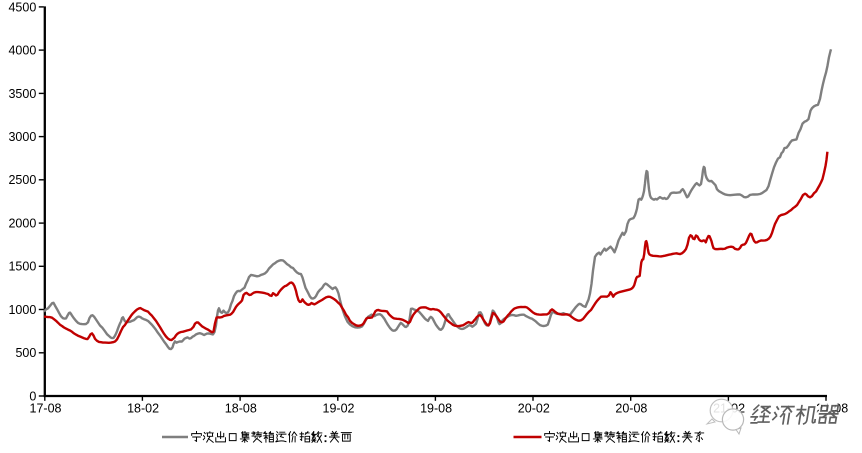  I want to click on svg-text: 4500, so click(22, 7).